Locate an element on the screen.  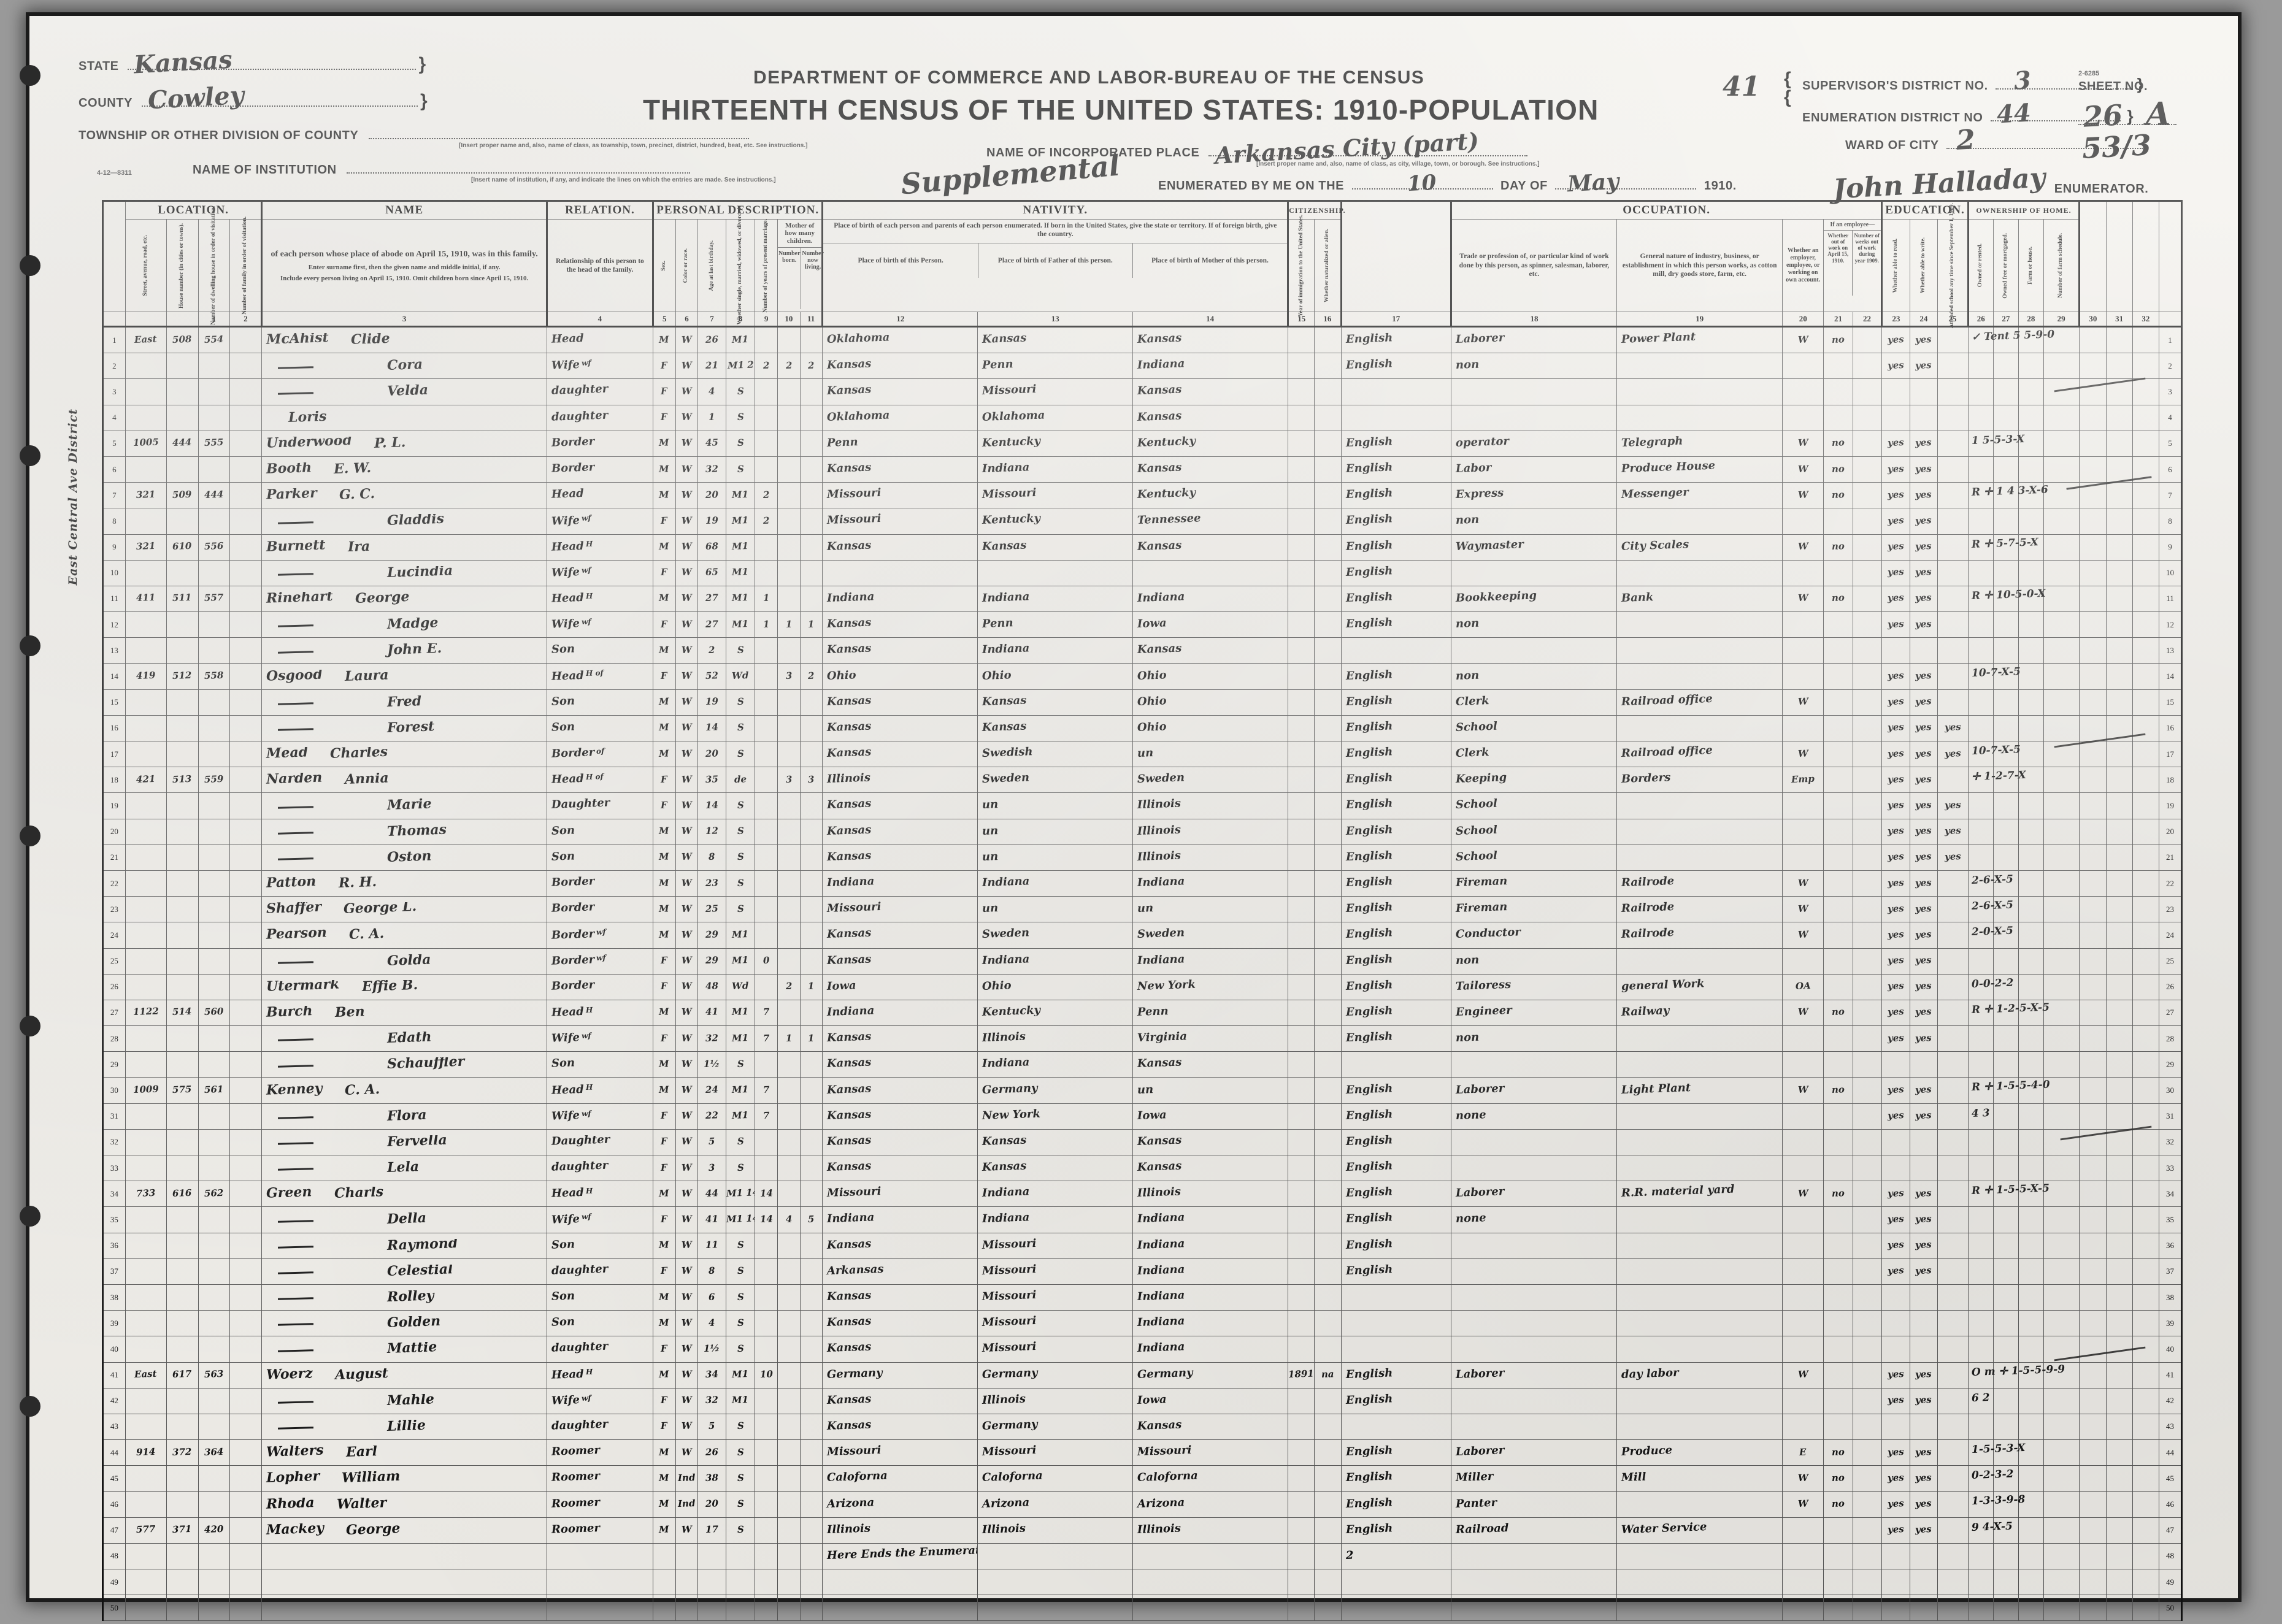
cell-relation: Wife wf is located at coordinates (599, 624).